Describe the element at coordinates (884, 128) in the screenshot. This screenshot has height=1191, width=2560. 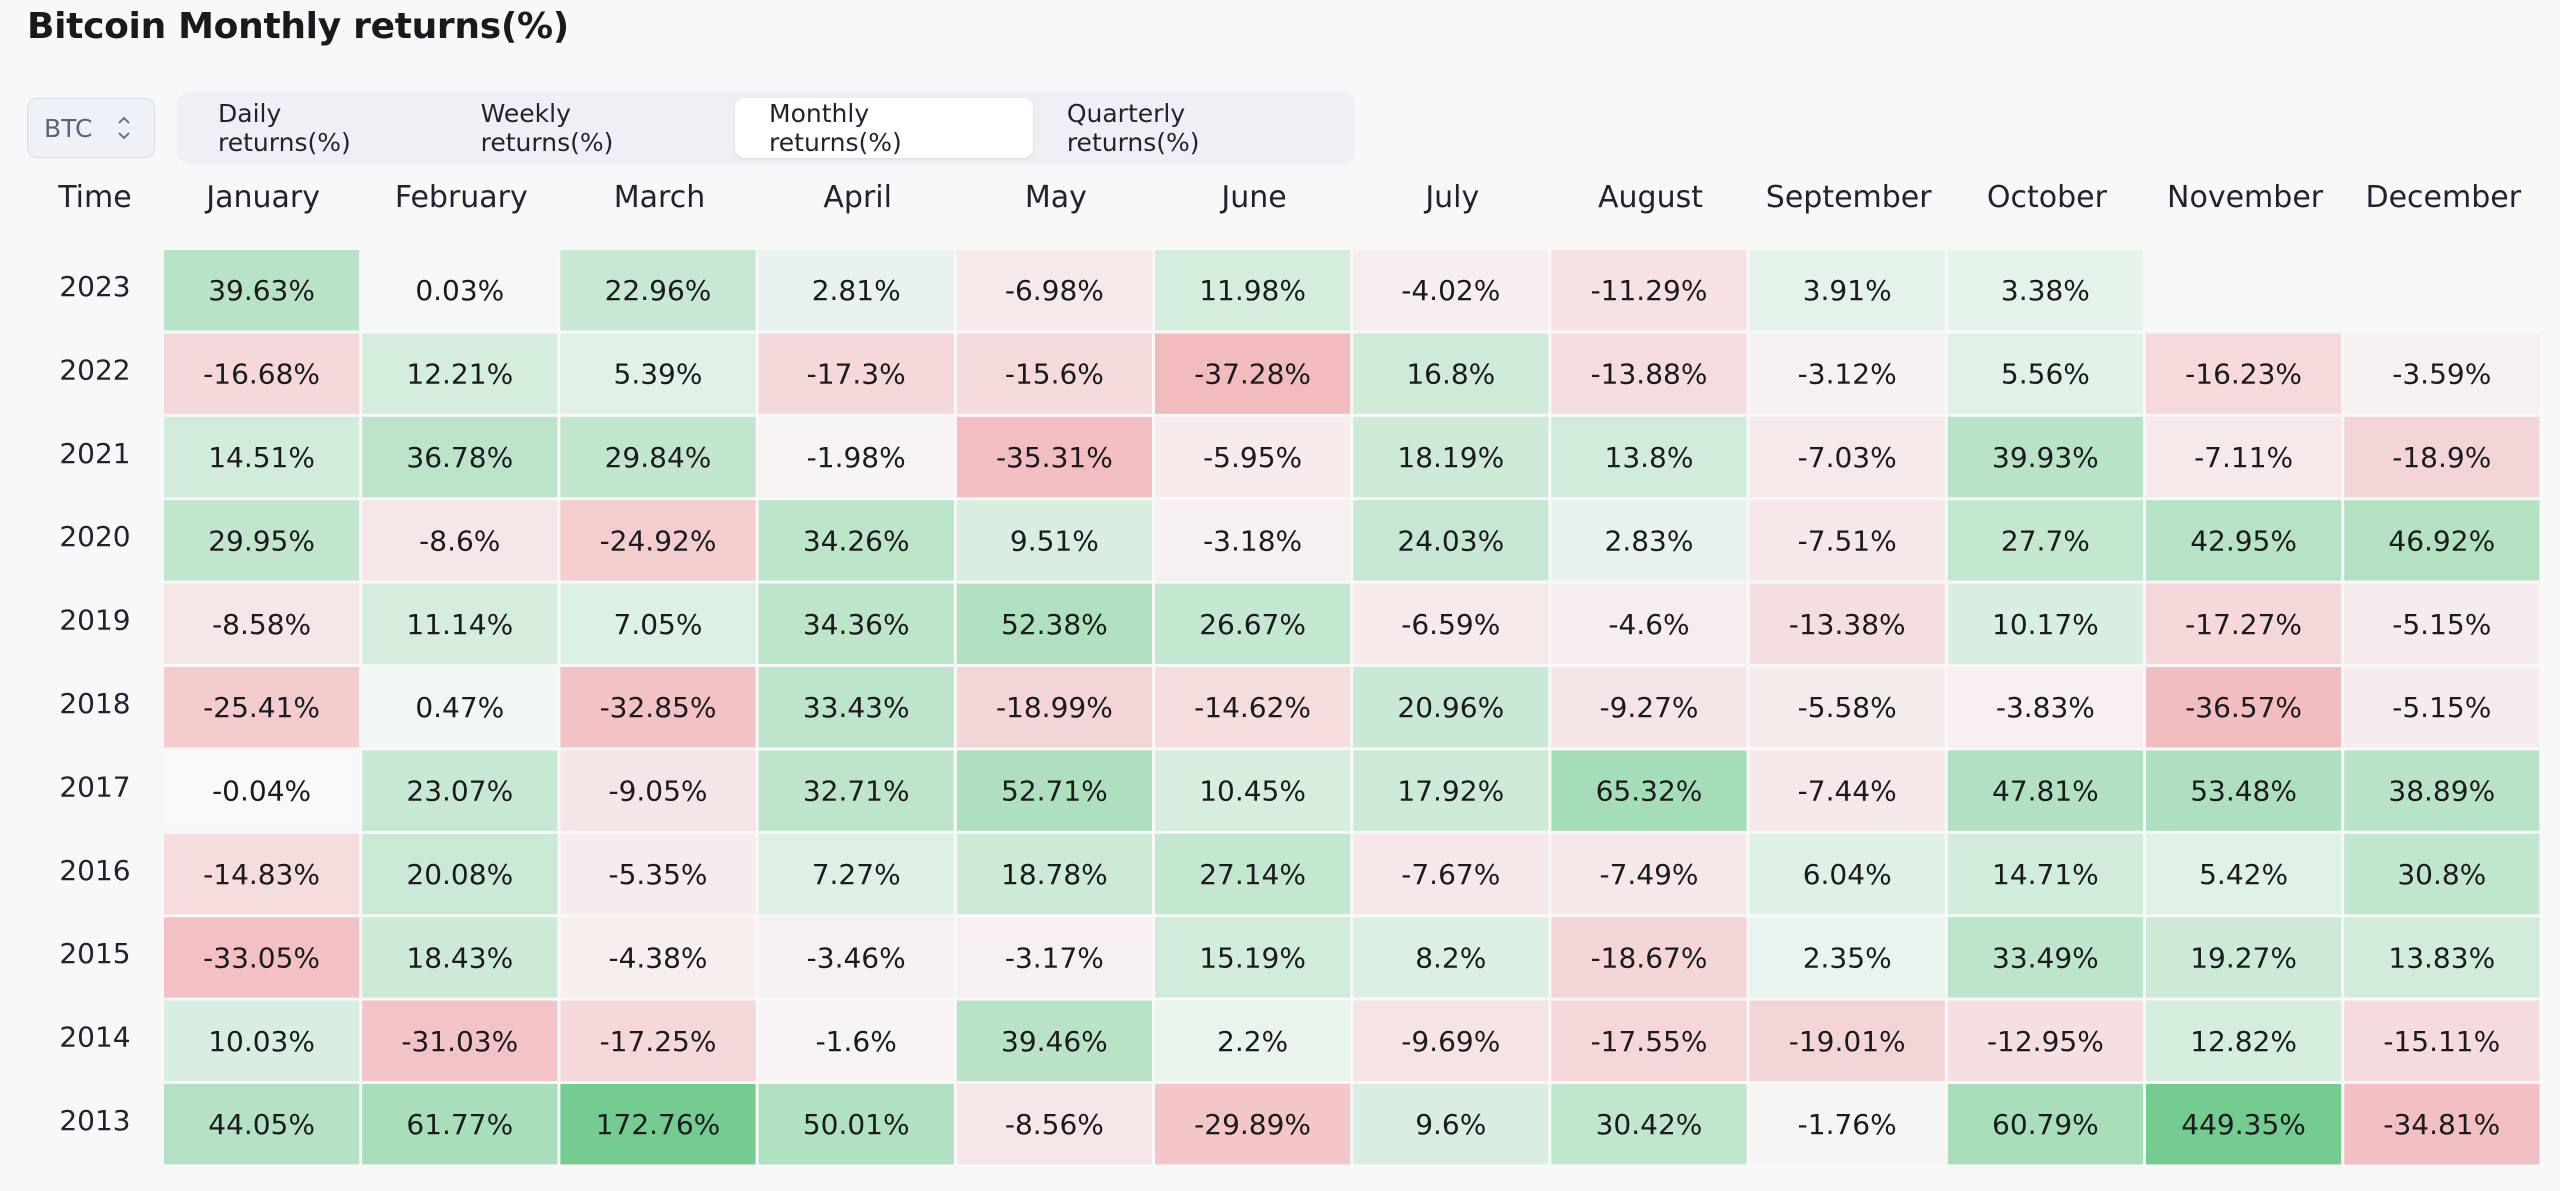
I see `tab-monthly-returns: Monthly returns(%)` at that location.